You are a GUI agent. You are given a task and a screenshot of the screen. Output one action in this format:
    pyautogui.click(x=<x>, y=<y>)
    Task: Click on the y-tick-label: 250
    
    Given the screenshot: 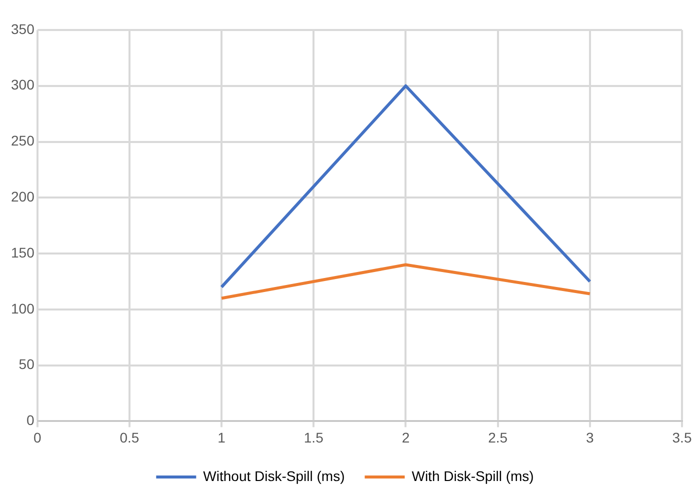 What is the action you would take?
    pyautogui.click(x=23, y=140)
    